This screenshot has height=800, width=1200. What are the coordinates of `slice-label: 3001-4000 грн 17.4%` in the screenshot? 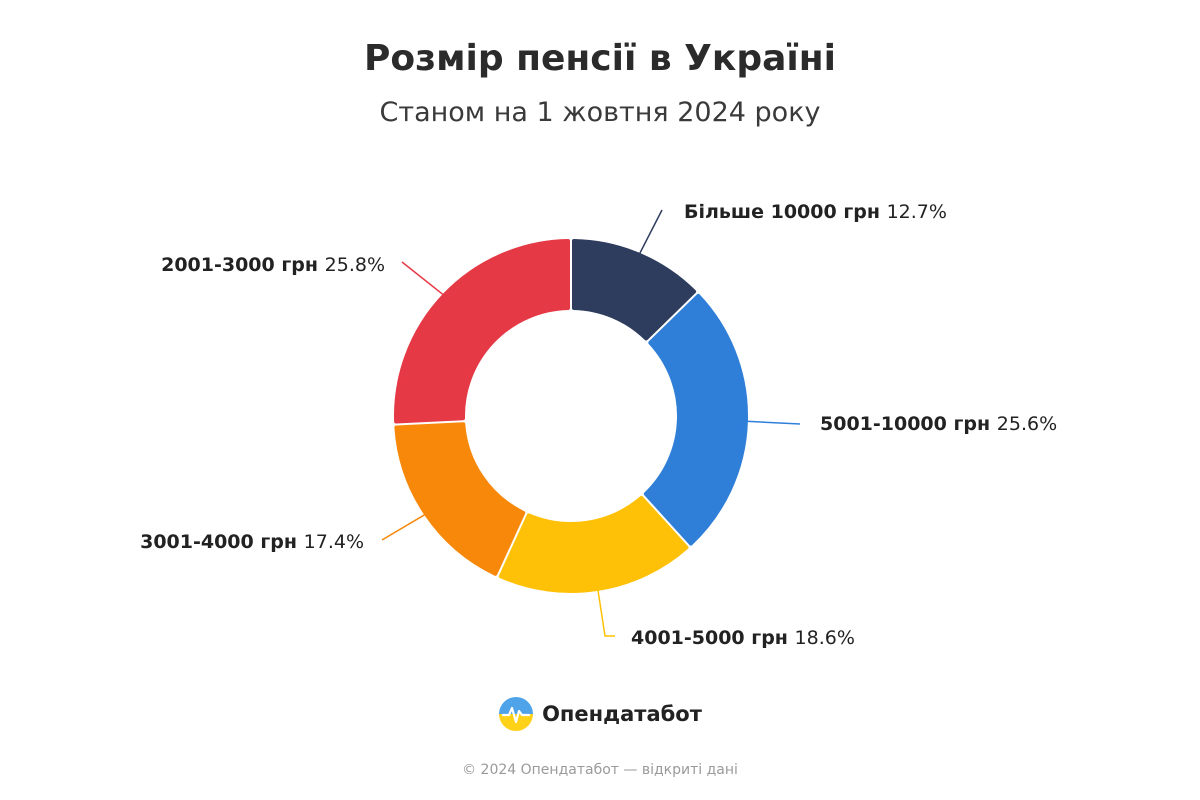 It's located at (252, 542).